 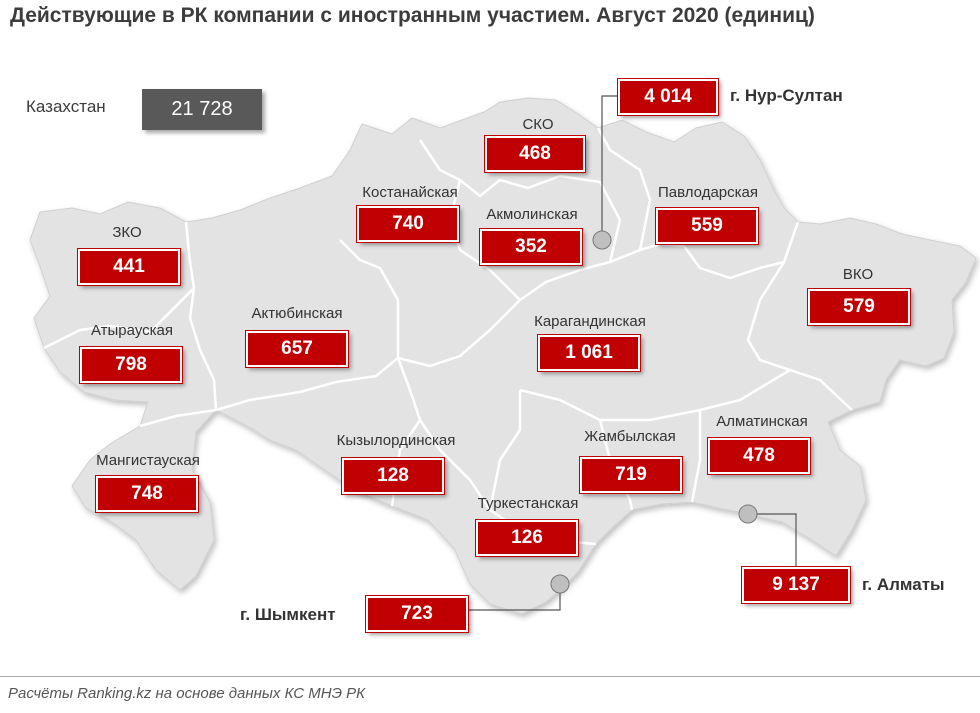 What do you see at coordinates (762, 421) in the screenshot?
I see `region-label-almaty-region: Алматинская` at bounding box center [762, 421].